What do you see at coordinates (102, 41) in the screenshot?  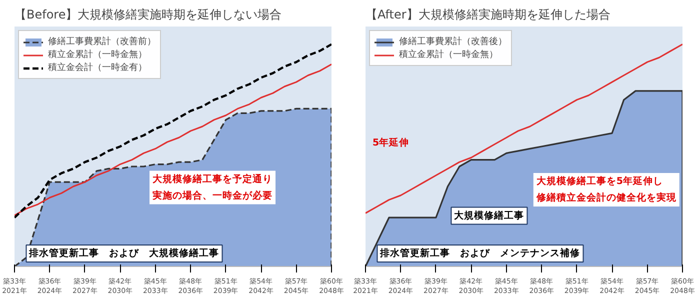 I see `legend-label: 修繕工事費累計（改善前）` at bounding box center [102, 41].